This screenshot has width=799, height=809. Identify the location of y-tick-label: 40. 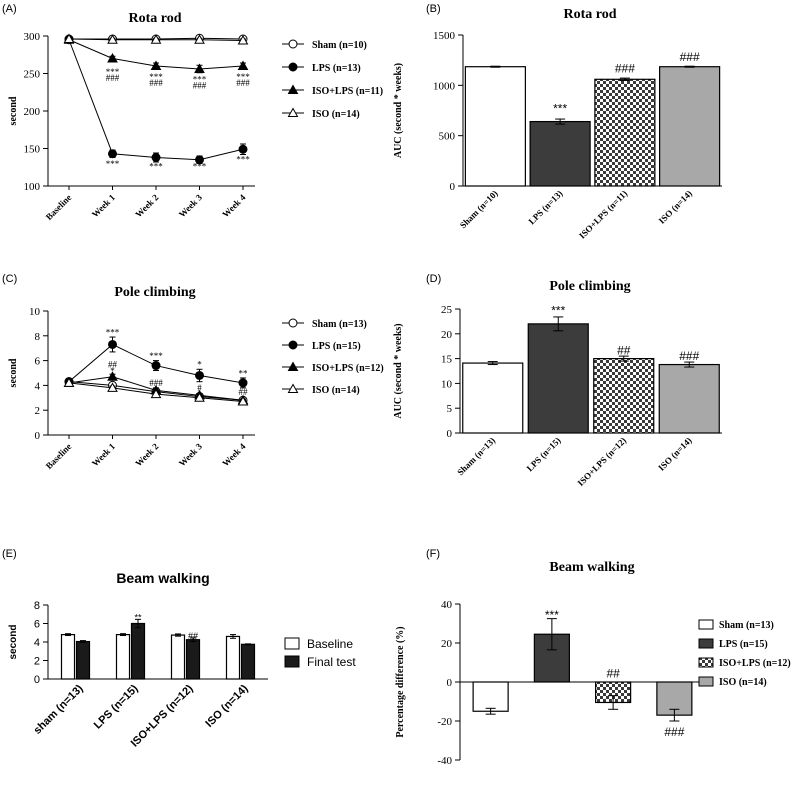
(447, 605).